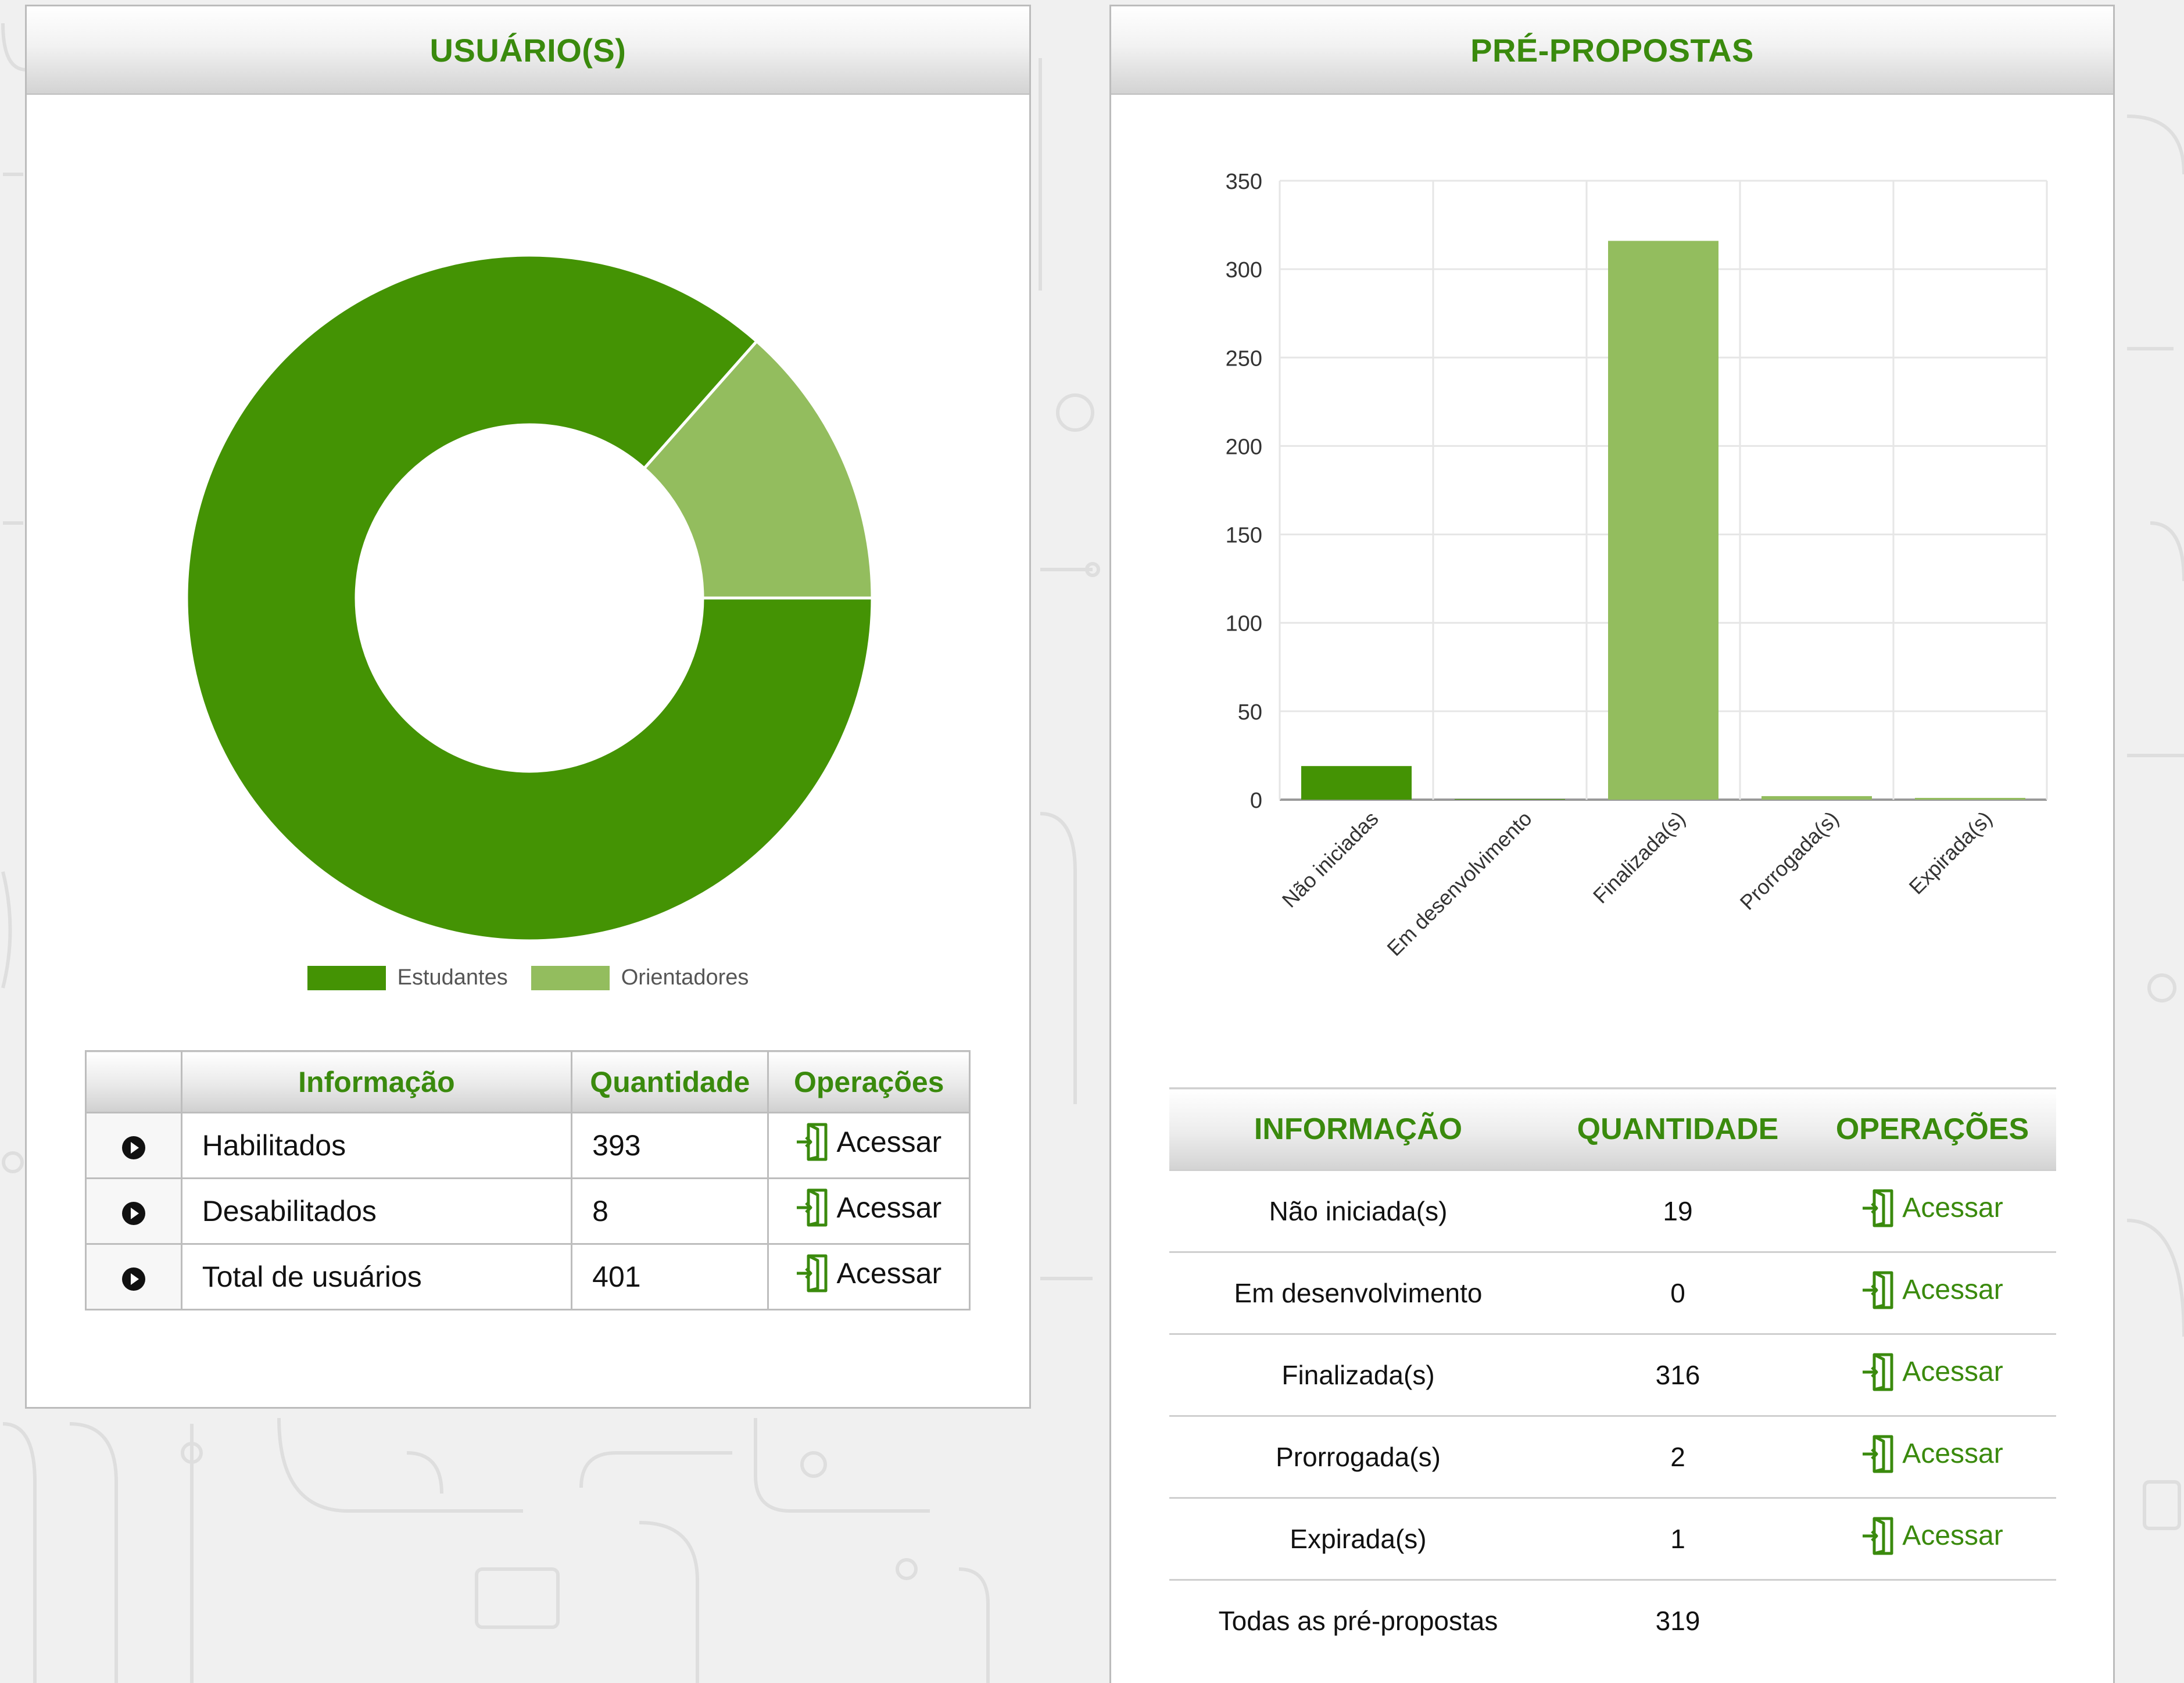  I want to click on row-qty: 393, so click(670, 1145).